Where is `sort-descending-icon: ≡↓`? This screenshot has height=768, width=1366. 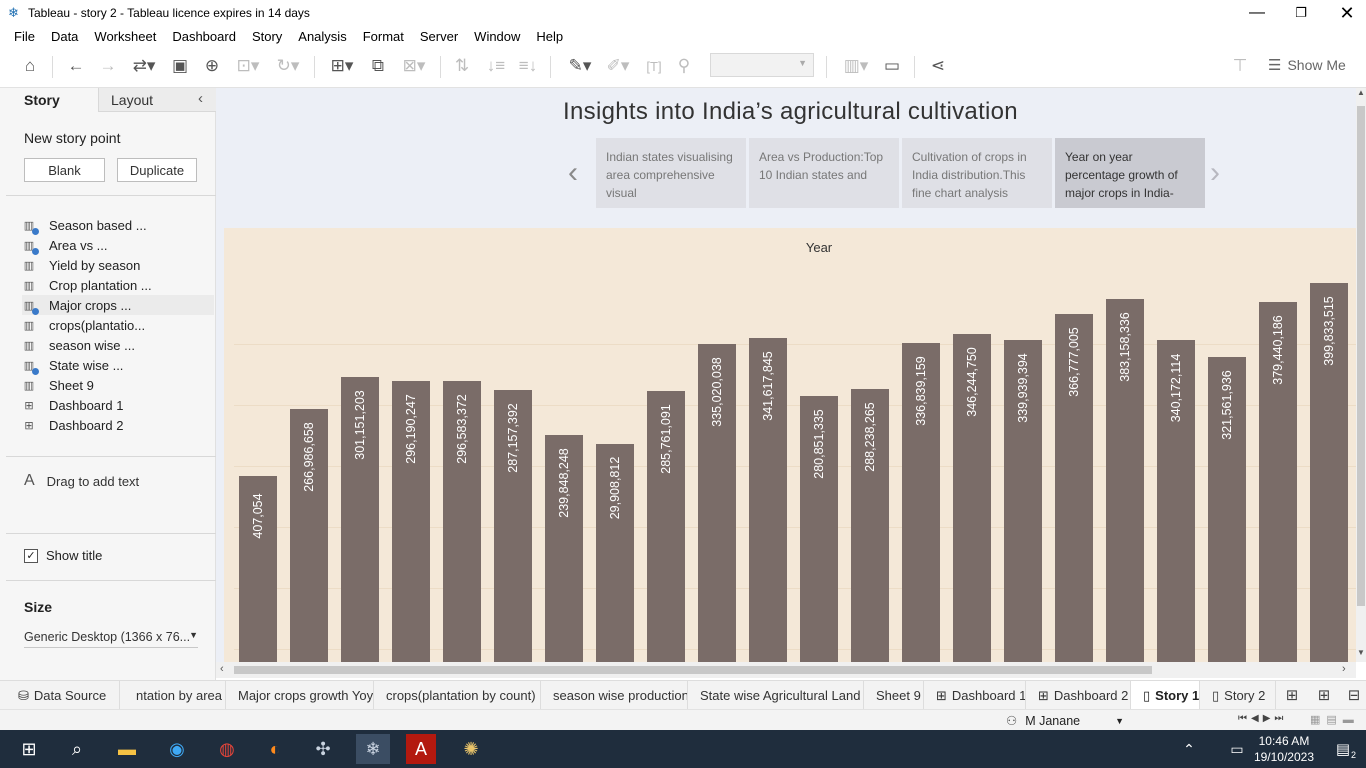
sort-descending-icon: ≡↓ is located at coordinates (528, 65).